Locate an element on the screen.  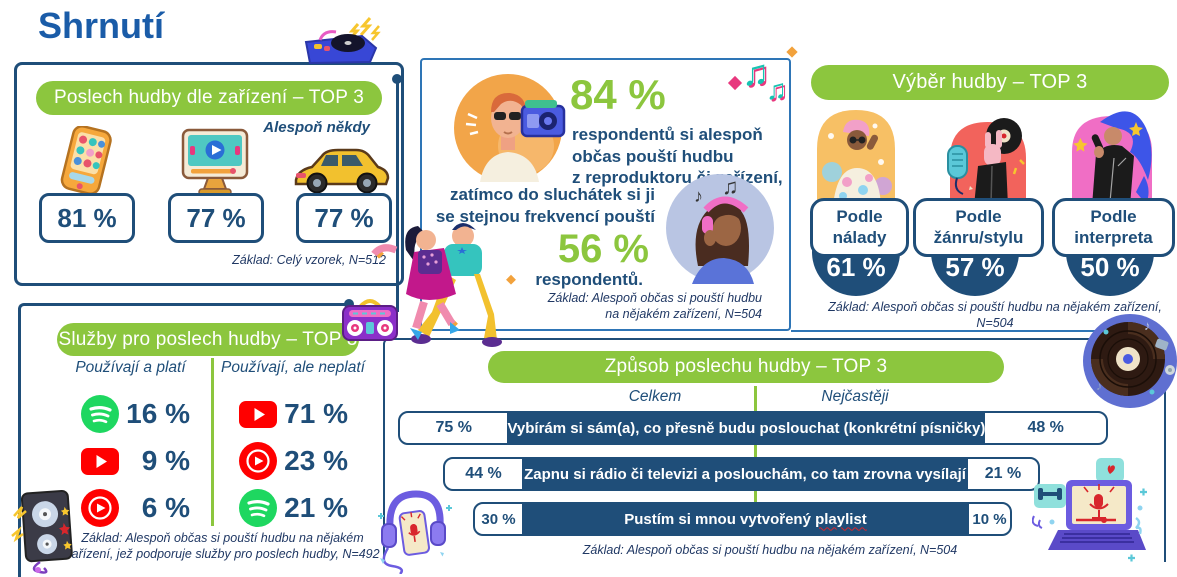
bar-total-value: 75 % is located at coordinates (454, 428).